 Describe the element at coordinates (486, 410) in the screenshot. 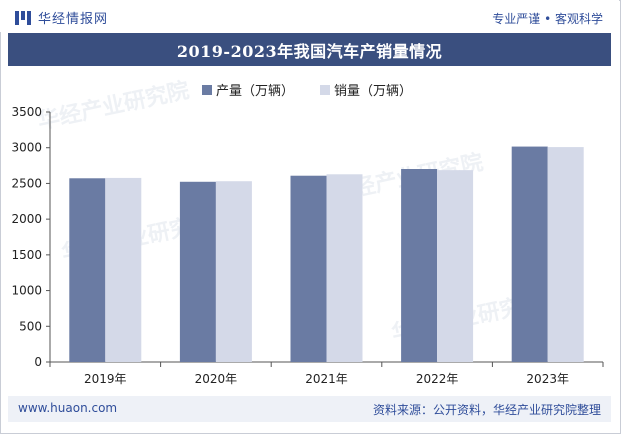

I see `footer-source-note: 资料来源：公开资料，华经产业研究院整理` at that location.